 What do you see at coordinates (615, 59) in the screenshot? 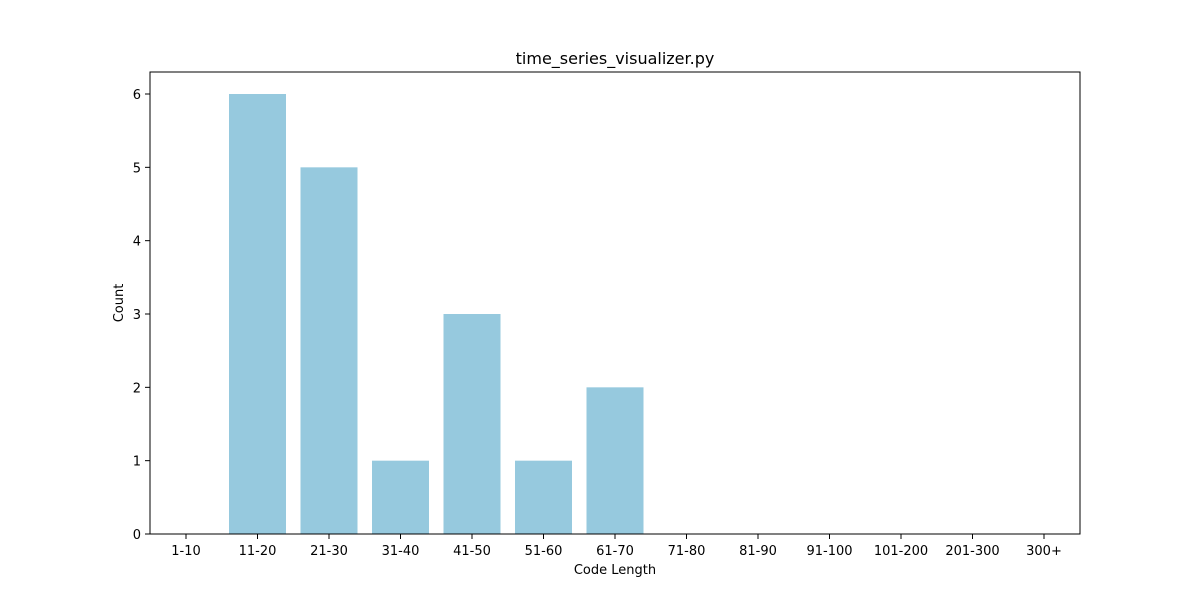
I see `chart-title: time_series_visualizer.py` at bounding box center [615, 59].